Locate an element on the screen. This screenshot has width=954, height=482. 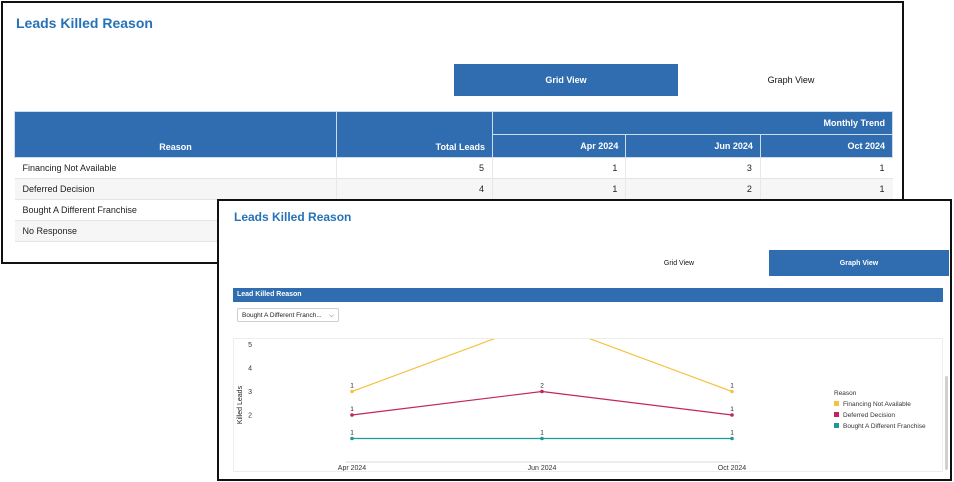
x-tick-label: Oct 2024 is located at coordinates (732, 468).